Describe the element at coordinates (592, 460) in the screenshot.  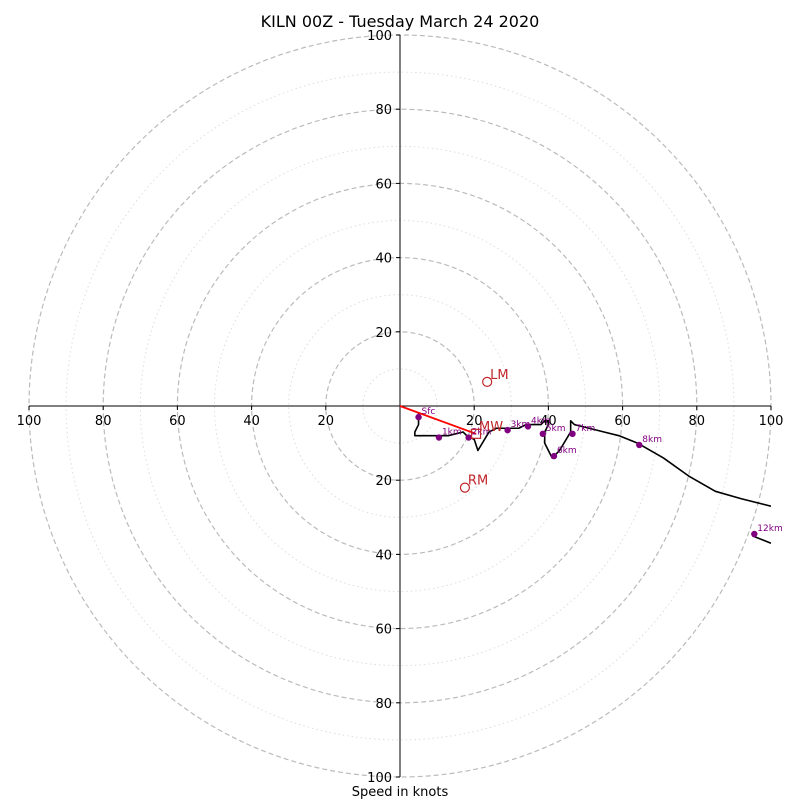
I see `hodograph-line` at that location.